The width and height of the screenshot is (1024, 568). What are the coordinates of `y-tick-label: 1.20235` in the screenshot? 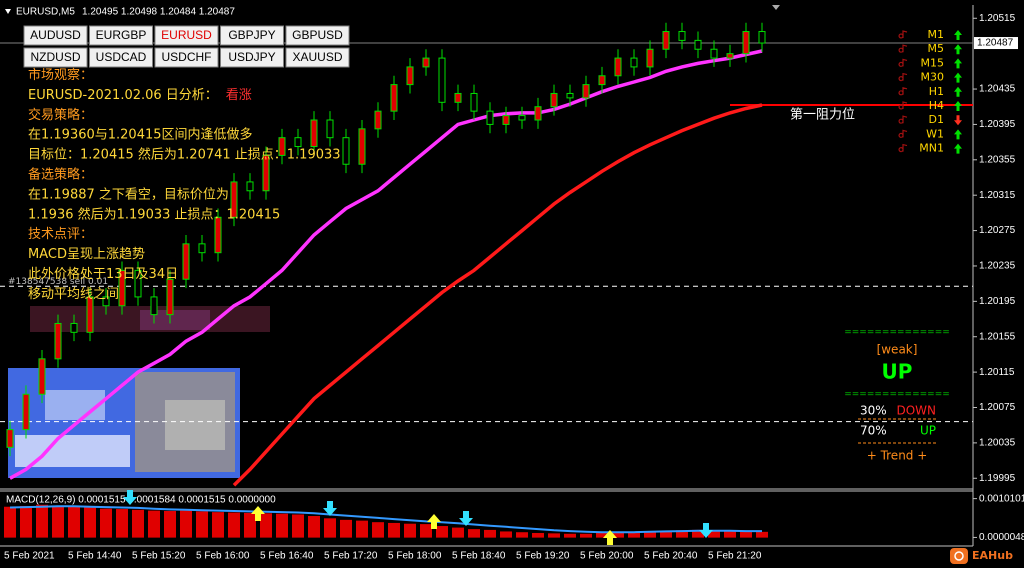 It's located at (997, 266).